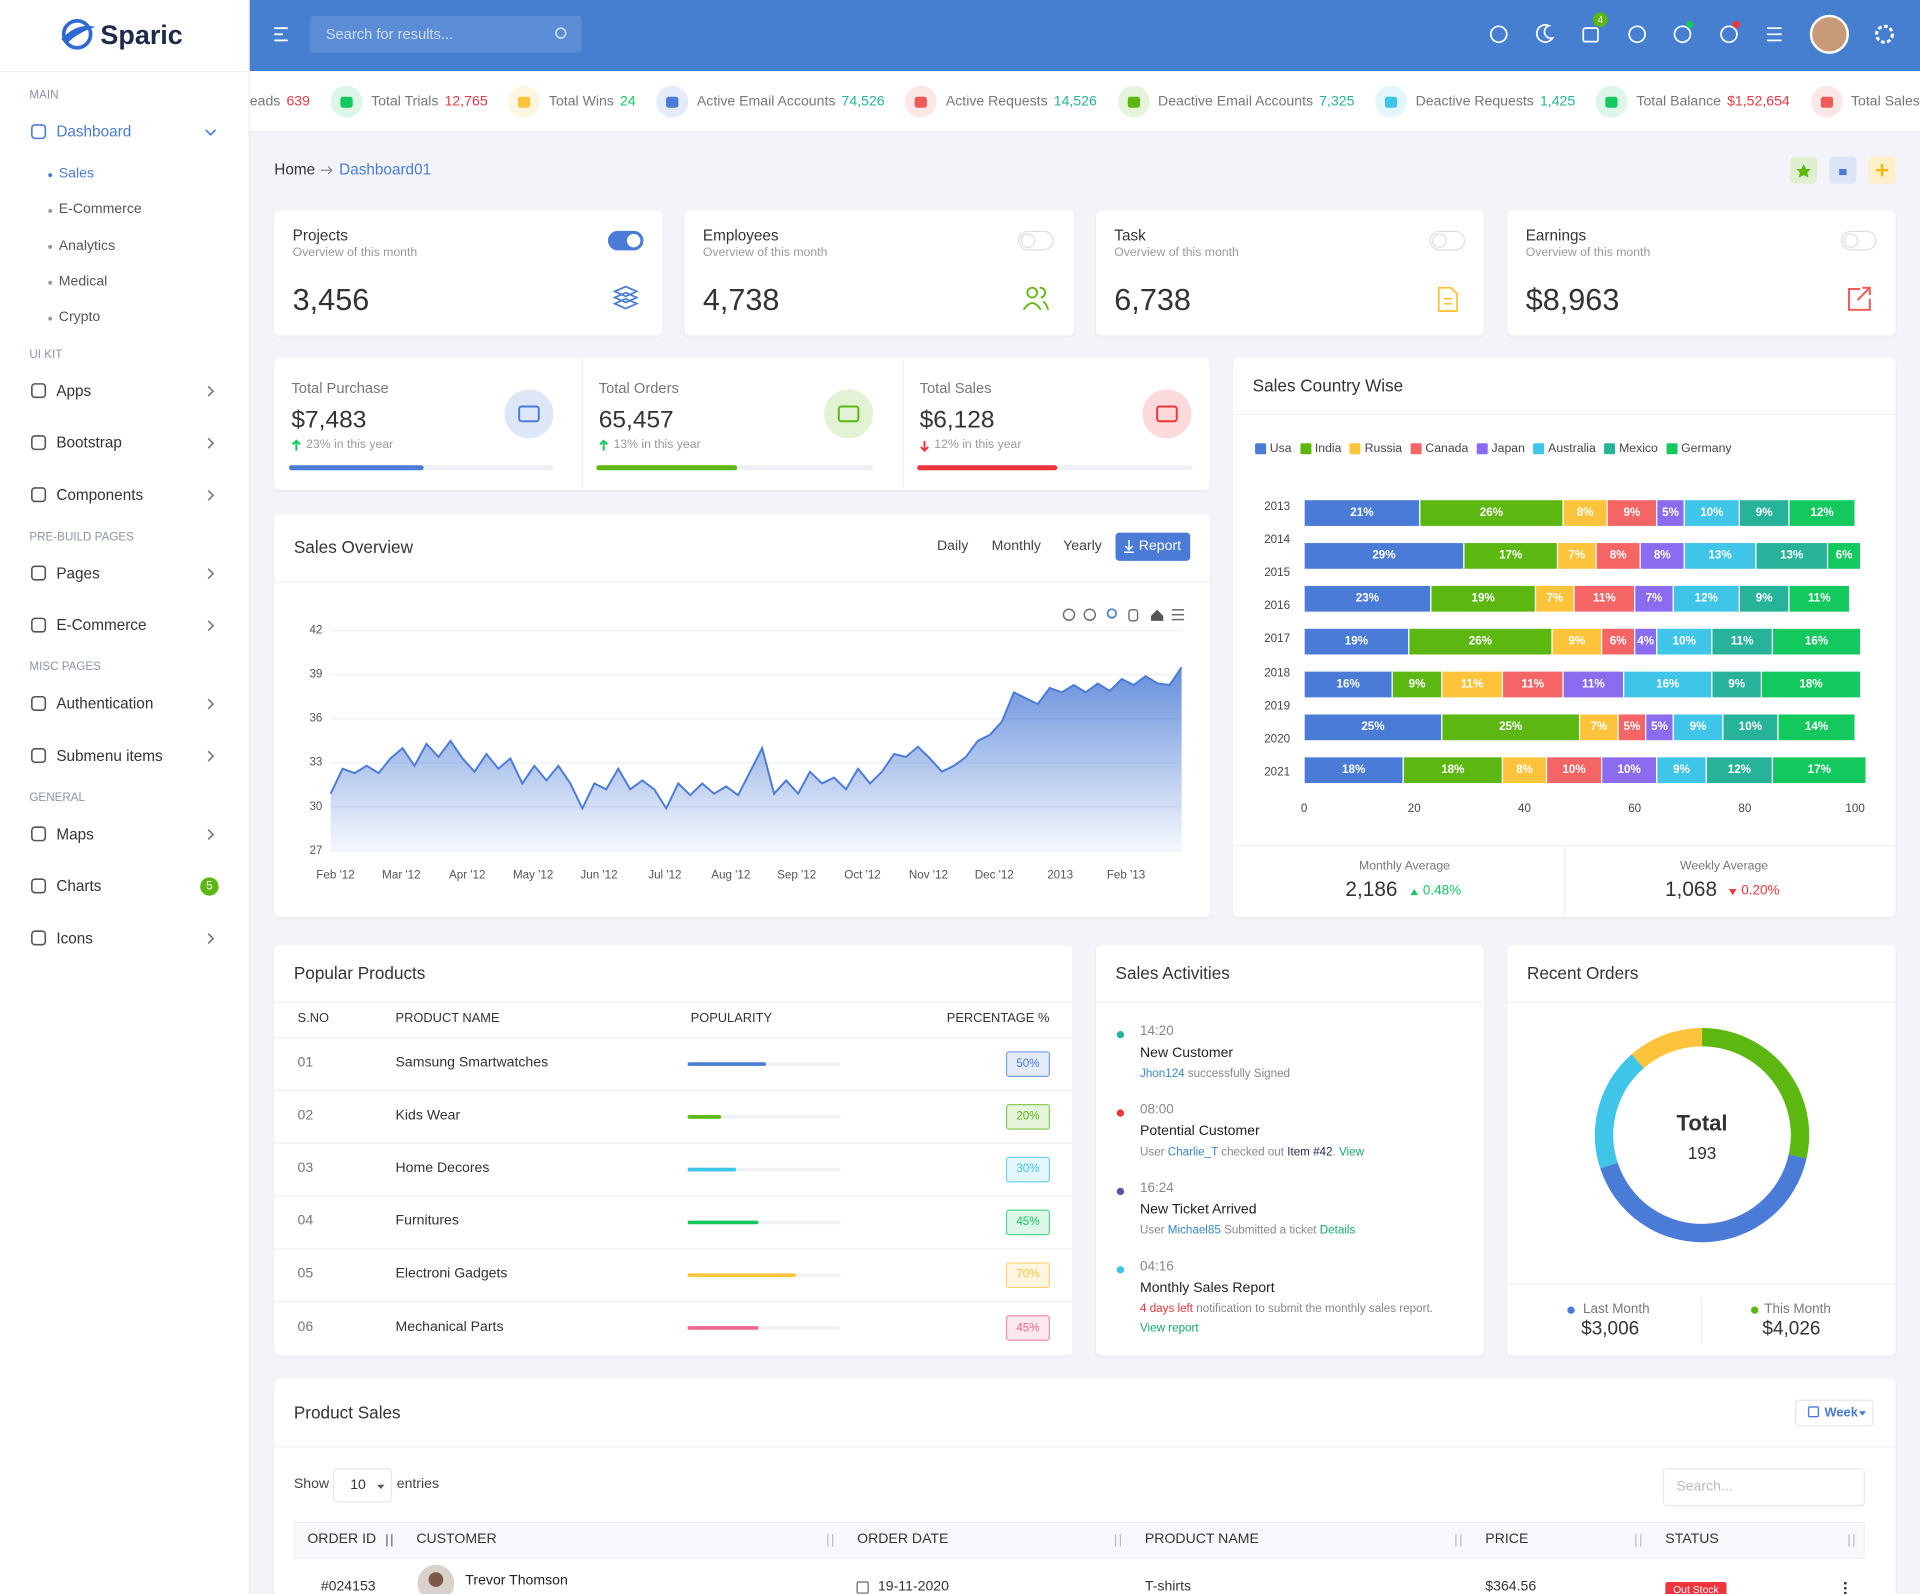 This screenshot has width=1920, height=1594. What do you see at coordinates (1670, 513) in the screenshot?
I see `bar-label: 5%` at bounding box center [1670, 513].